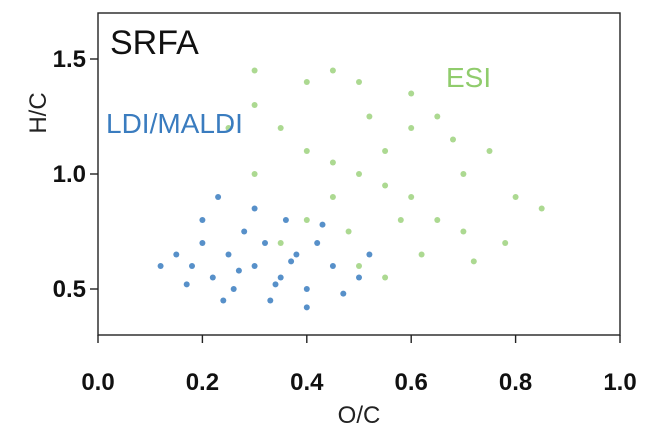  What do you see at coordinates (515, 382) in the screenshot?
I see `x-tick-label-4: 0.8` at bounding box center [515, 382].